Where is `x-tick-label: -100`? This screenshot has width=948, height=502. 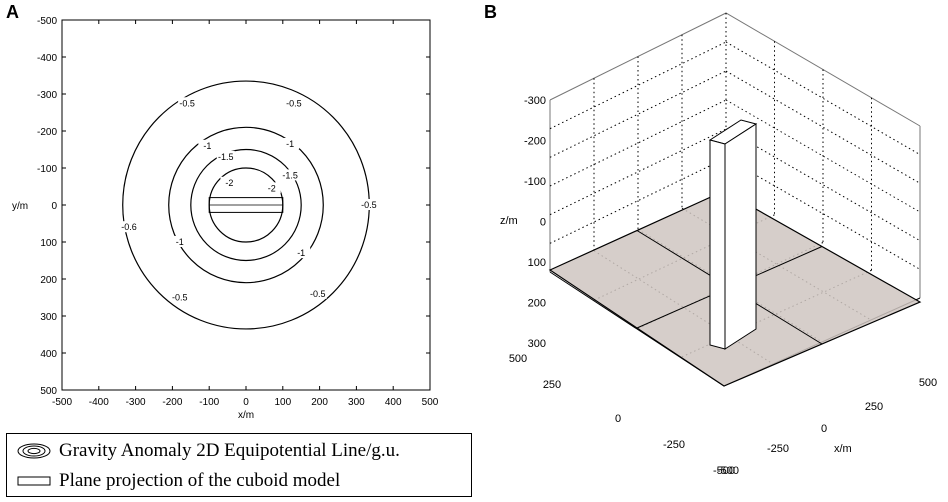 x-tick-label: -100 is located at coordinates (209, 402).